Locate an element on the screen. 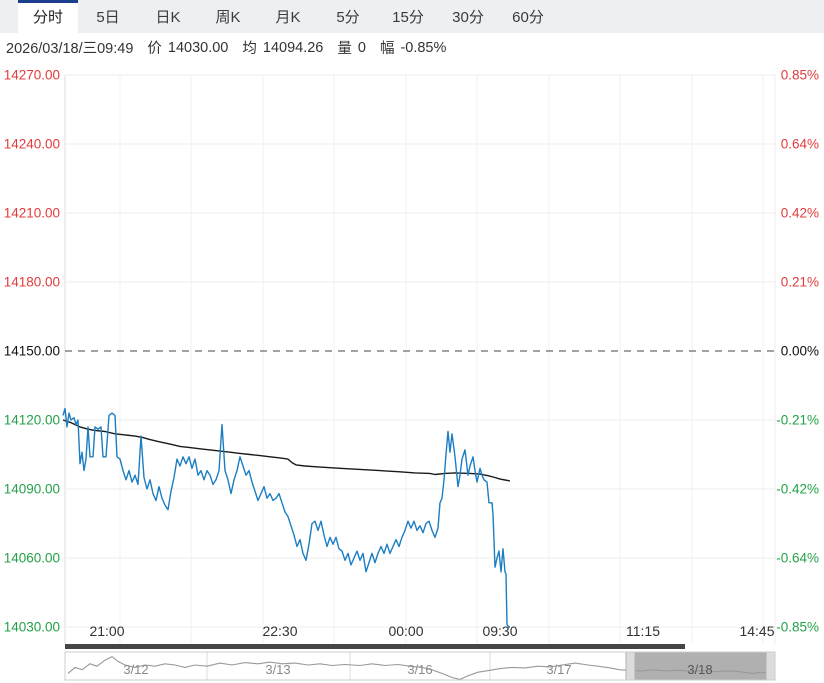 Image resolution: width=824 pixels, height=683 pixels. tab-1: 5日 is located at coordinates (108, 17).